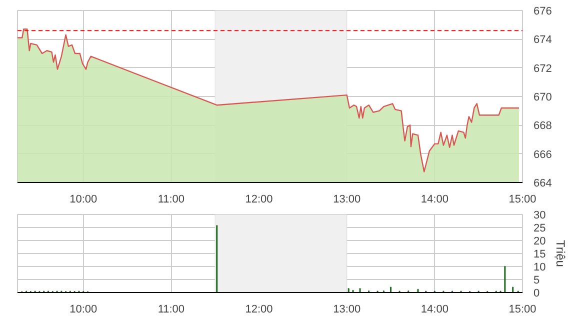 The width and height of the screenshot is (570, 320). I want to click on y-tick-label: 20, so click(540, 242).